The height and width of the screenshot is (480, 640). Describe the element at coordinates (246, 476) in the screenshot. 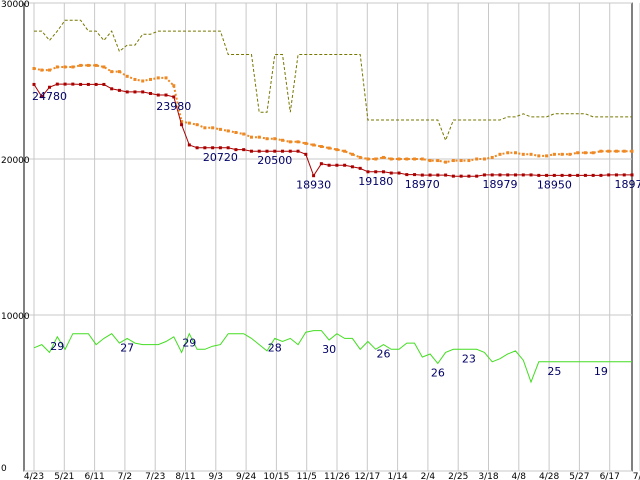

I see `x-tick-label: 9/24` at that location.